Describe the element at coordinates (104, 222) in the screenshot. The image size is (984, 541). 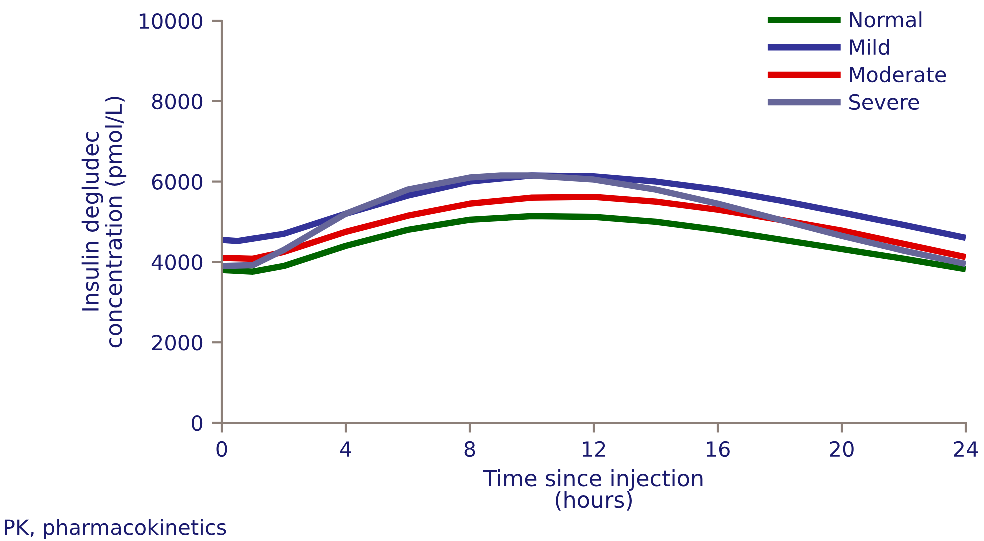
I see `y-axis-title: Insulin degludec concentration (pmol/L)` at that location.